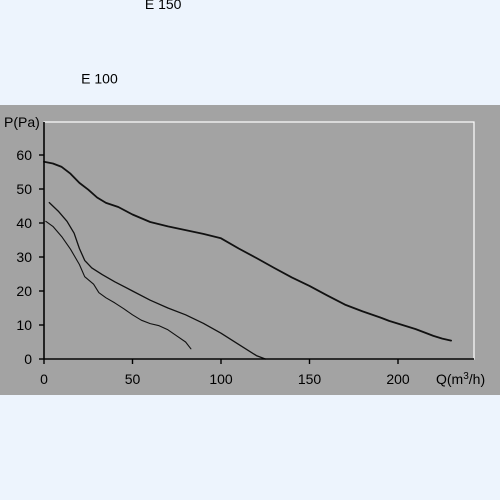  What do you see at coordinates (398, 379) in the screenshot?
I see `x-tick-label: 200` at bounding box center [398, 379].